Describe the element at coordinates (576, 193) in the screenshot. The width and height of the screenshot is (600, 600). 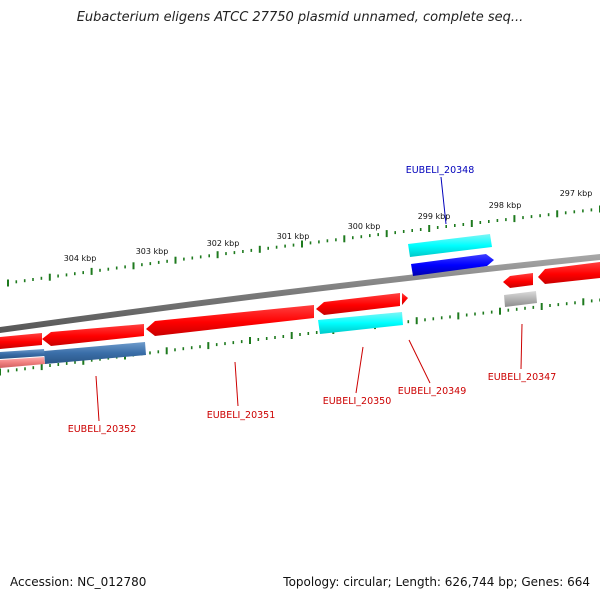
I see `scale-label: 297 kbp` at that location.